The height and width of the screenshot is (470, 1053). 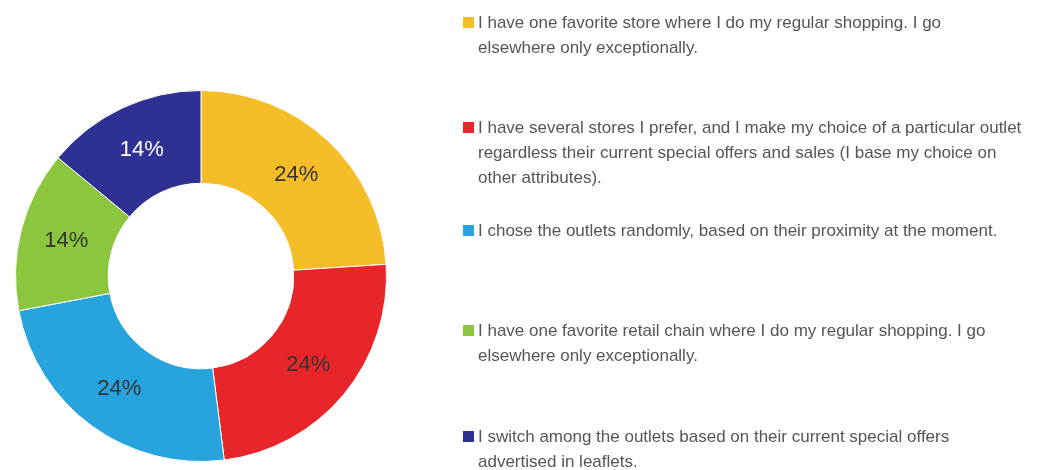 I want to click on legend-label: I have several stores I prefer, and I make my choice of a particular outlet regardless their current special offers and sales (I base my choice on other attributes)., so click(x=750, y=153).